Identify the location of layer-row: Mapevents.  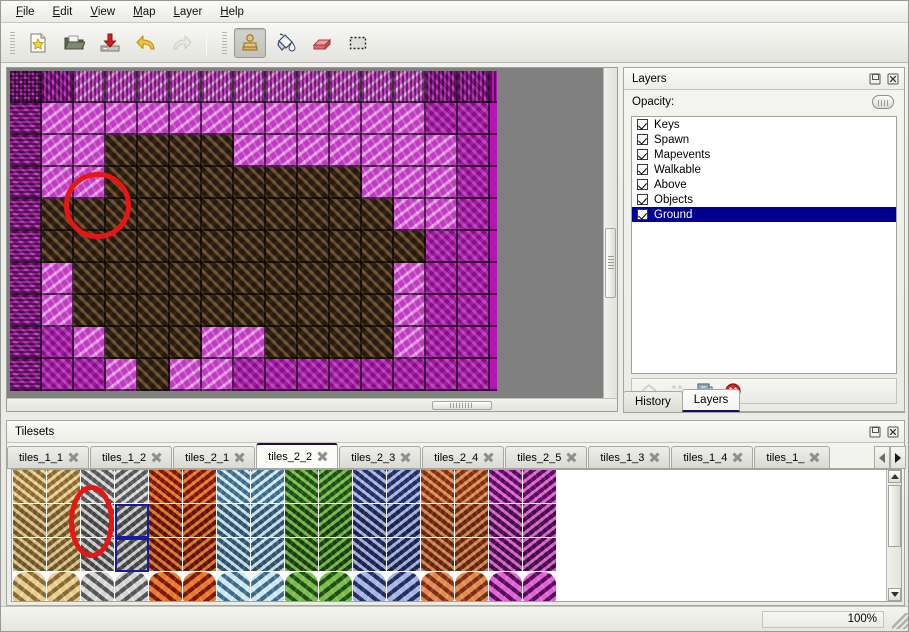
(764, 154).